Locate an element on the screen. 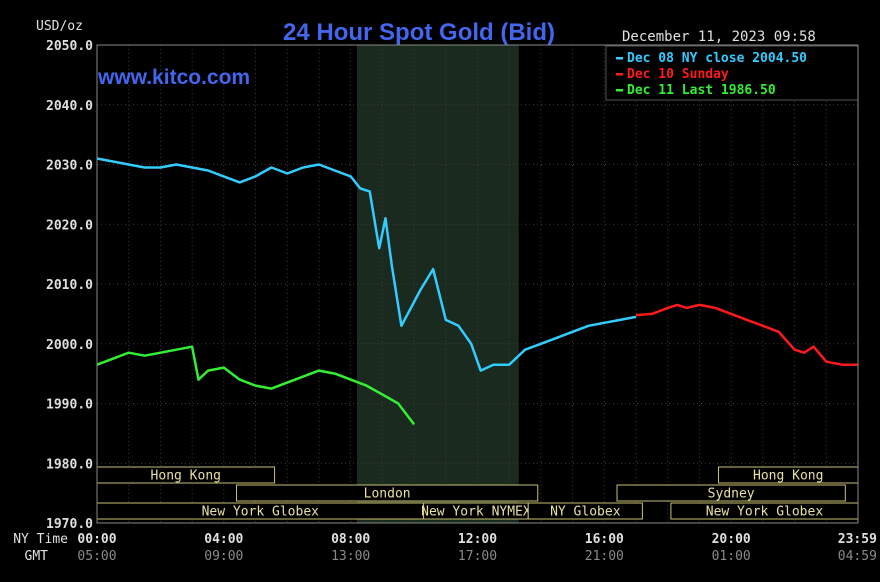 This screenshot has width=880, height=582. ny-time-tick: 08:00 is located at coordinates (350, 539).